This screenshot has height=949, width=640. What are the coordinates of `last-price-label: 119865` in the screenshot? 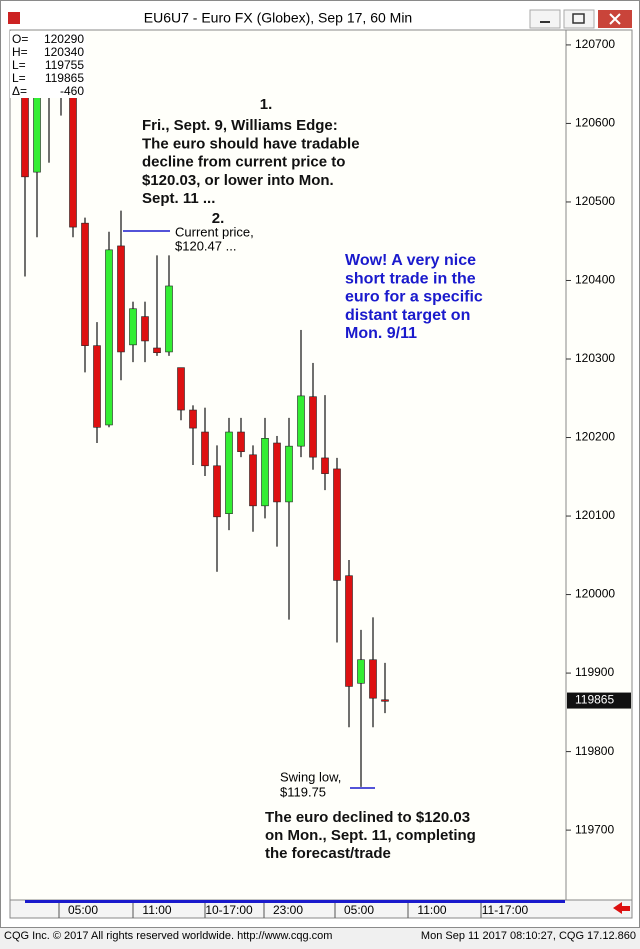 It's located at (594, 700).